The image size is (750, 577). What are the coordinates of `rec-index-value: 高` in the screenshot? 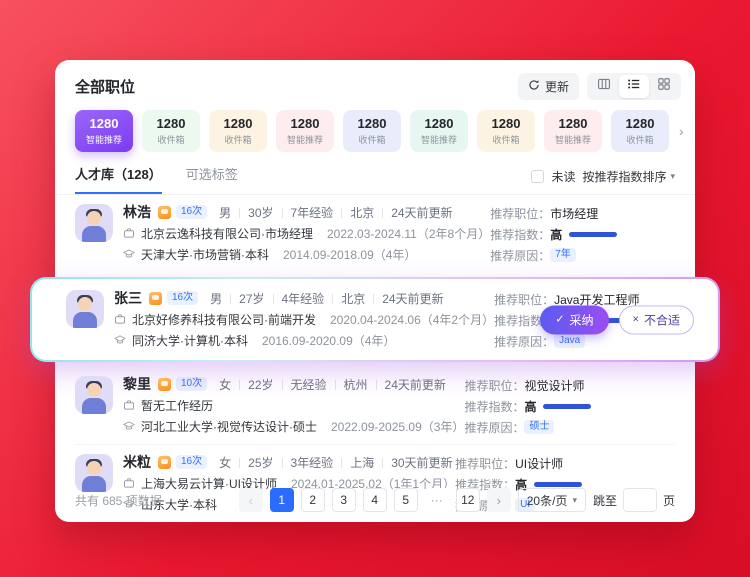 It's located at (556, 234).